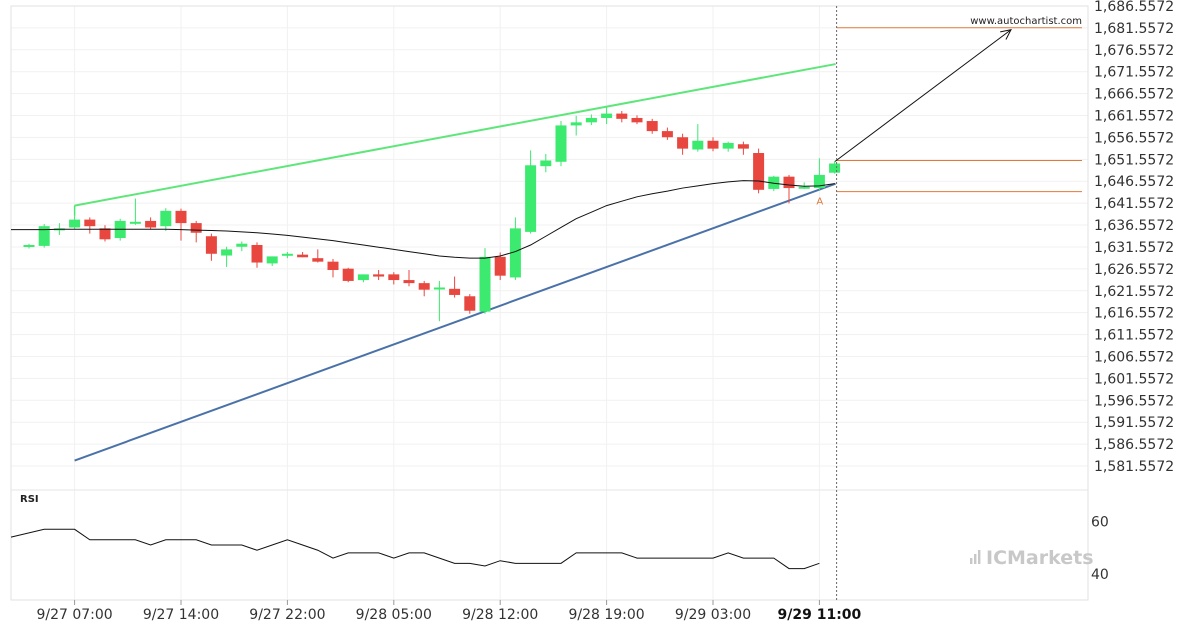 The width and height of the screenshot is (1200, 630). I want to click on x-tick-label: 9/28 12:00, so click(500, 615).